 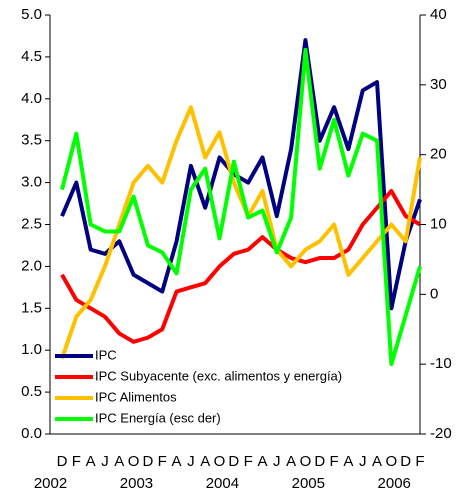 What do you see at coordinates (31, 223) in the screenshot?
I see `y-tick-label: 2.5` at bounding box center [31, 223].